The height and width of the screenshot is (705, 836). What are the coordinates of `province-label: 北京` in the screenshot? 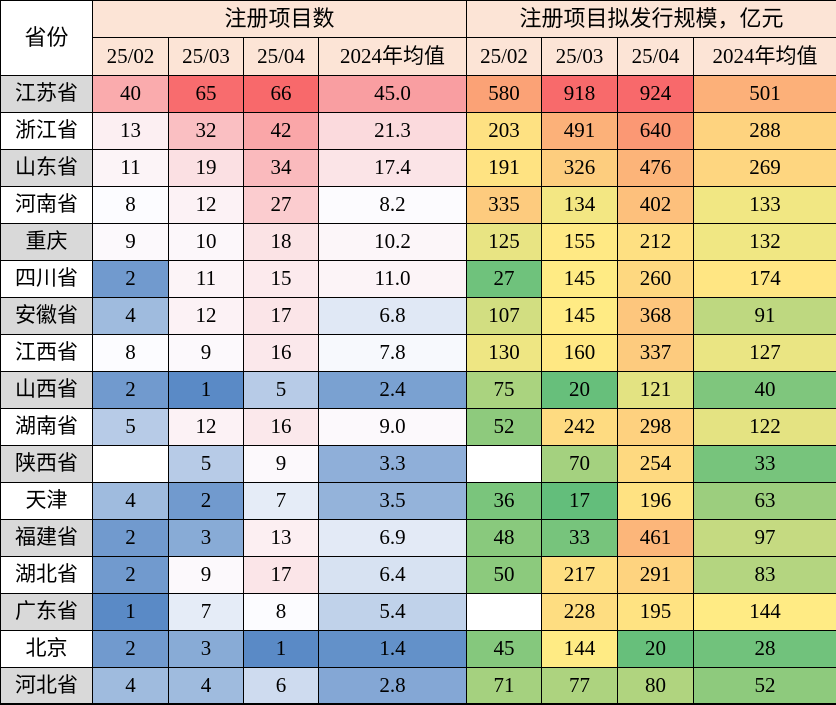 It's located at (46, 649).